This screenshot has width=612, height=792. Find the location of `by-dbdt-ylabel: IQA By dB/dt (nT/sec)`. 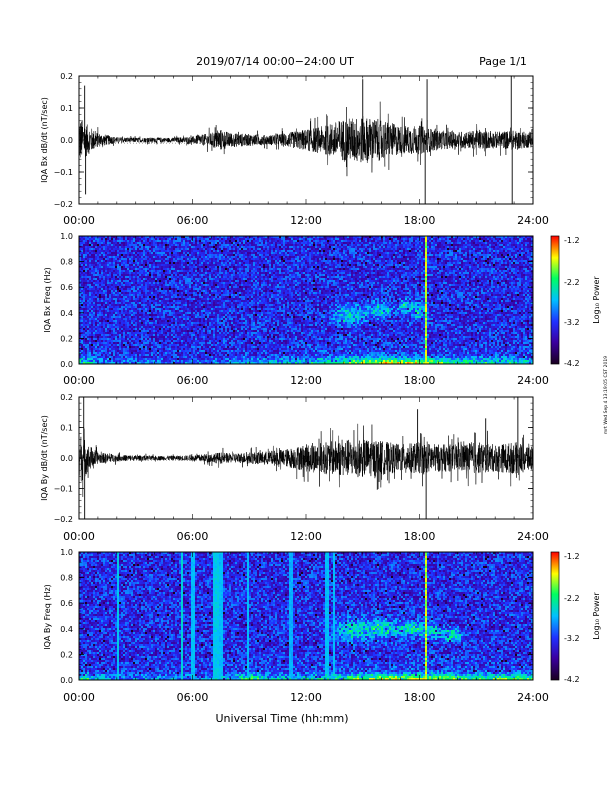

by-dbdt-ylabel: IQA By dB/dt (nT/sec) is located at coordinates (44, 458).